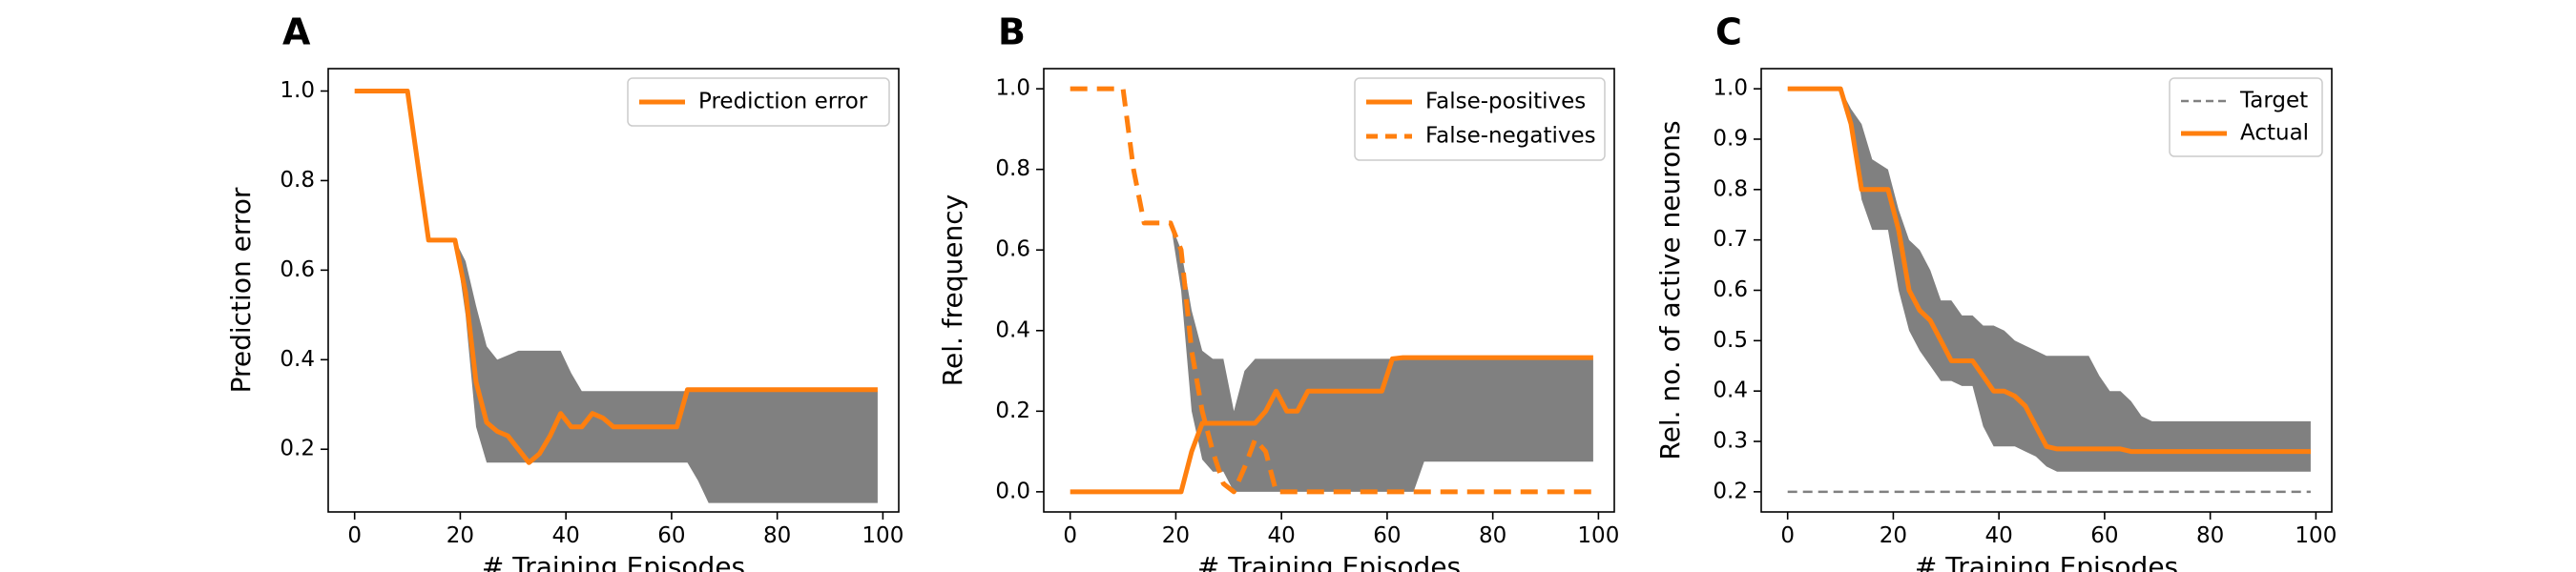 The height and width of the screenshot is (572, 2576). Describe the element at coordinates (296, 32) in the screenshot. I see `panel-letter: A` at that location.